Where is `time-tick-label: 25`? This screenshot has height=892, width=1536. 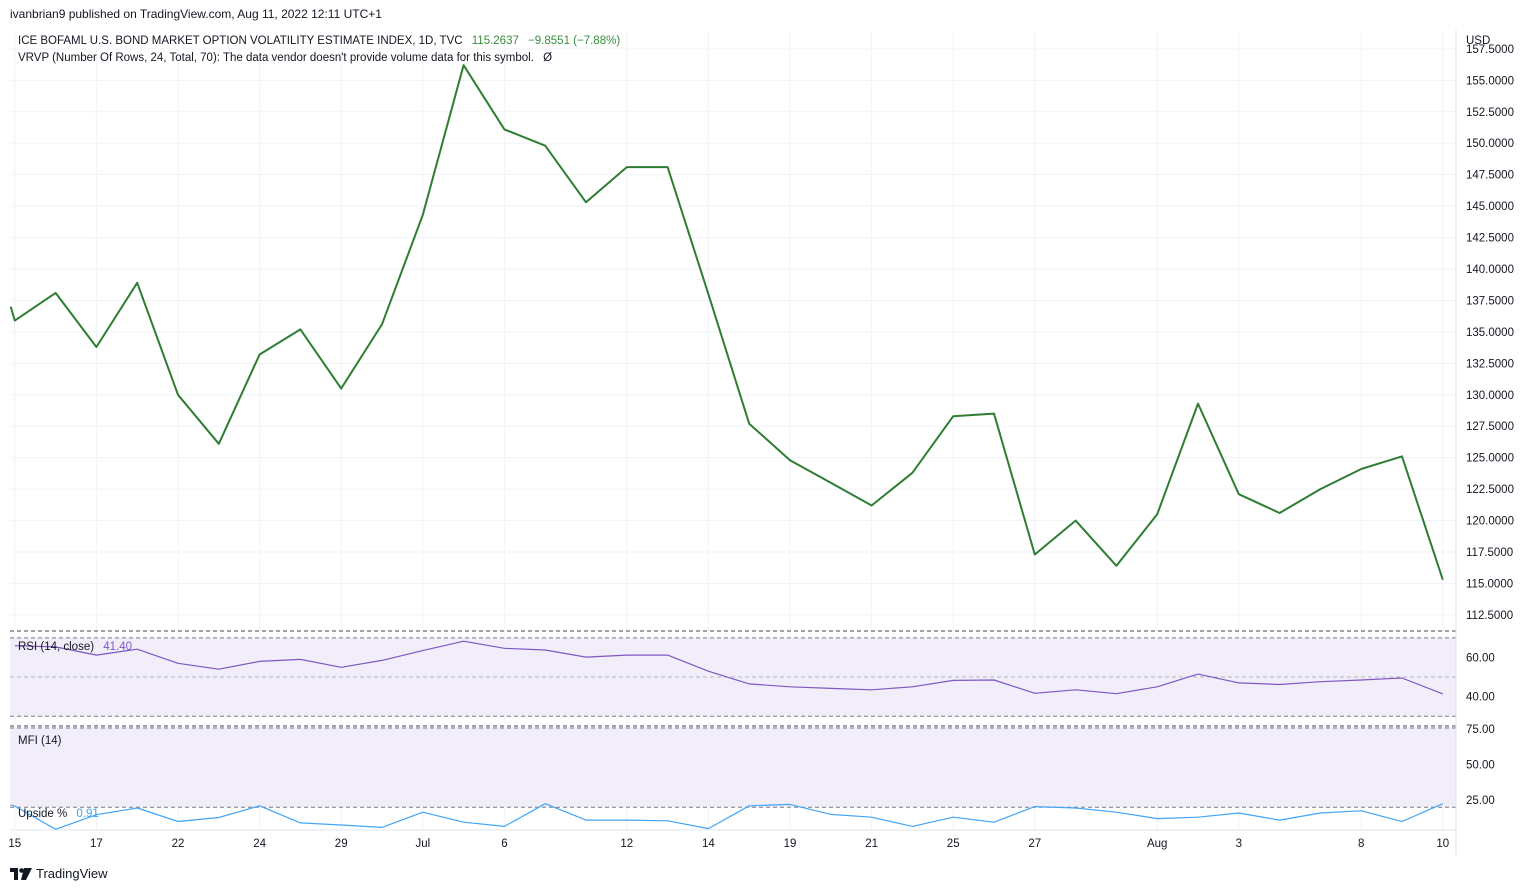
time-tick-label: 25 is located at coordinates (953, 844).